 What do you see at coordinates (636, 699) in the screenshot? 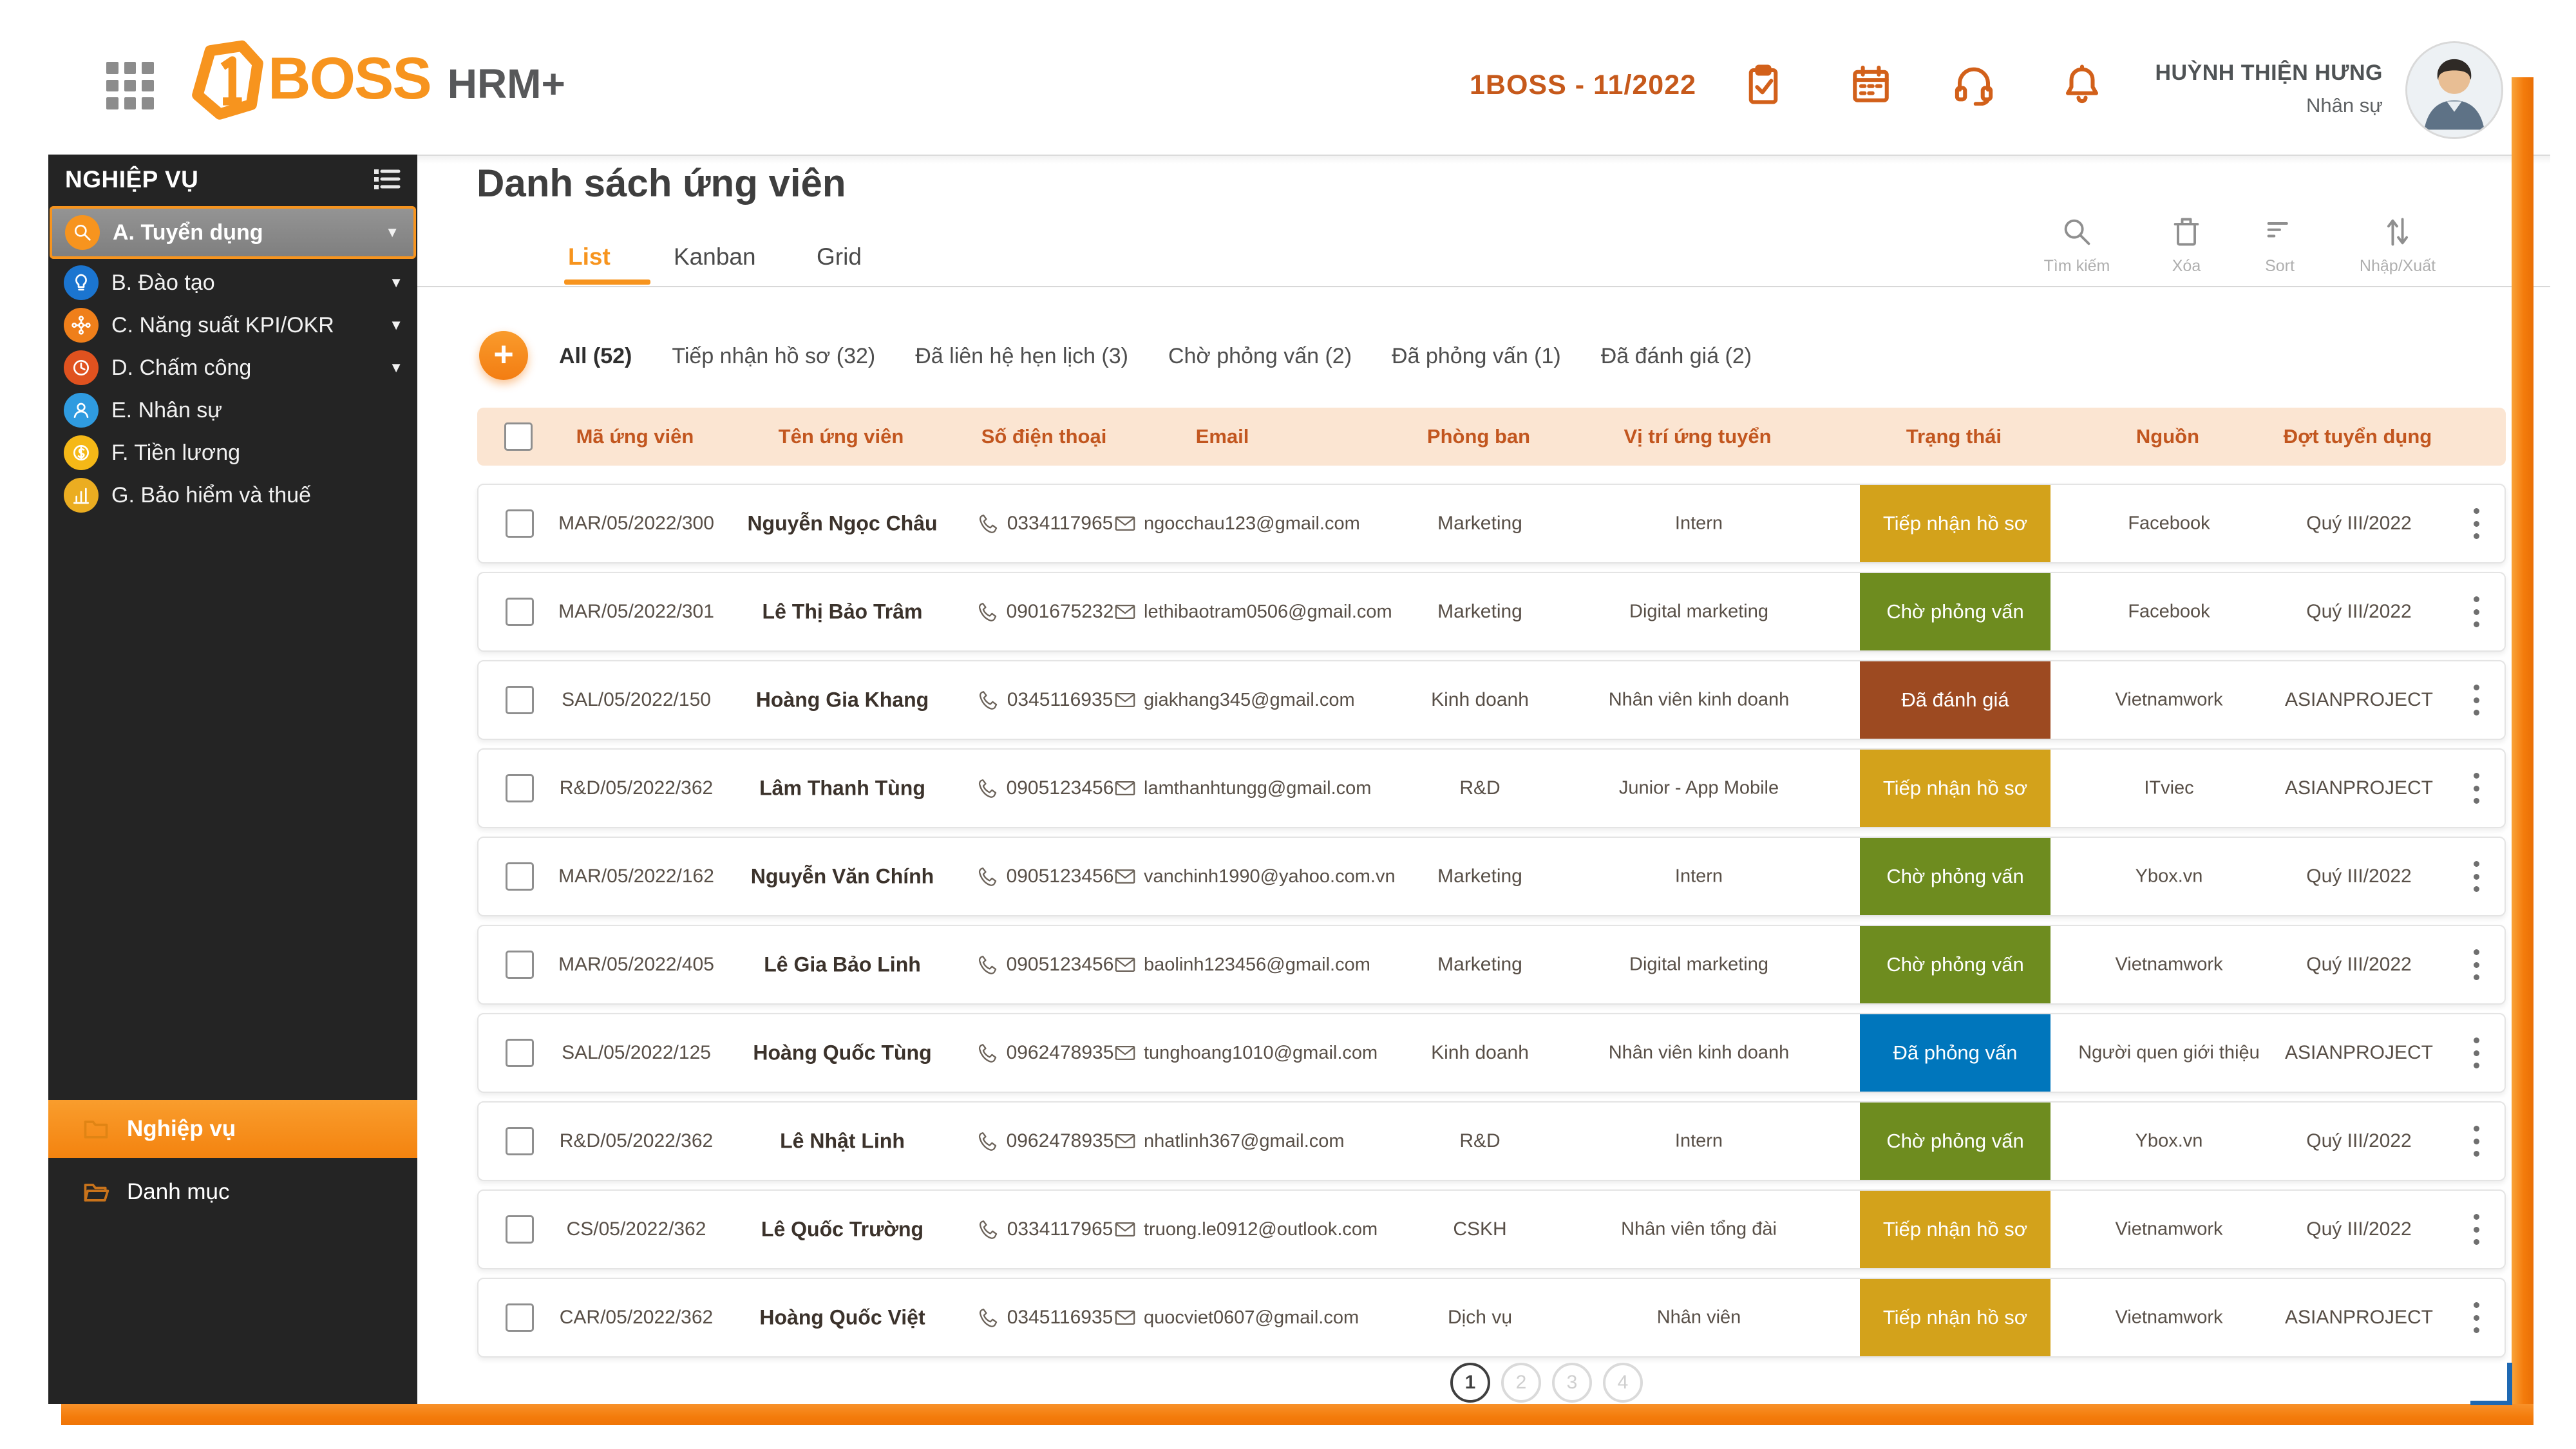
I see `candidate-code: SAL/05/2022/150` at bounding box center [636, 699].